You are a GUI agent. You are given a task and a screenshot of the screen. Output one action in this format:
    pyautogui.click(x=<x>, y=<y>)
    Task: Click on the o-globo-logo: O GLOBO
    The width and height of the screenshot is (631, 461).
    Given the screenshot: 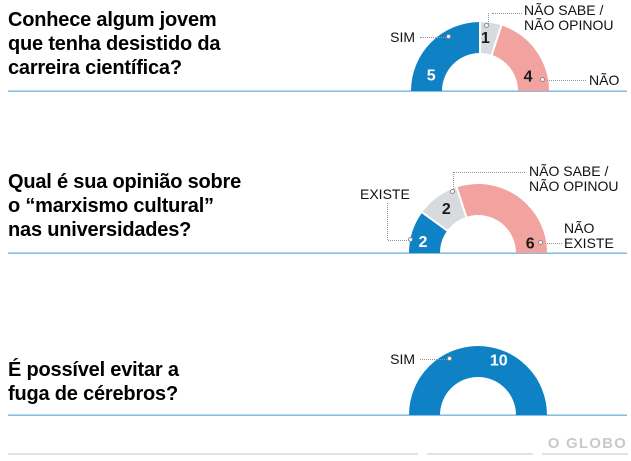 What is the action you would take?
    pyautogui.click(x=587, y=443)
    